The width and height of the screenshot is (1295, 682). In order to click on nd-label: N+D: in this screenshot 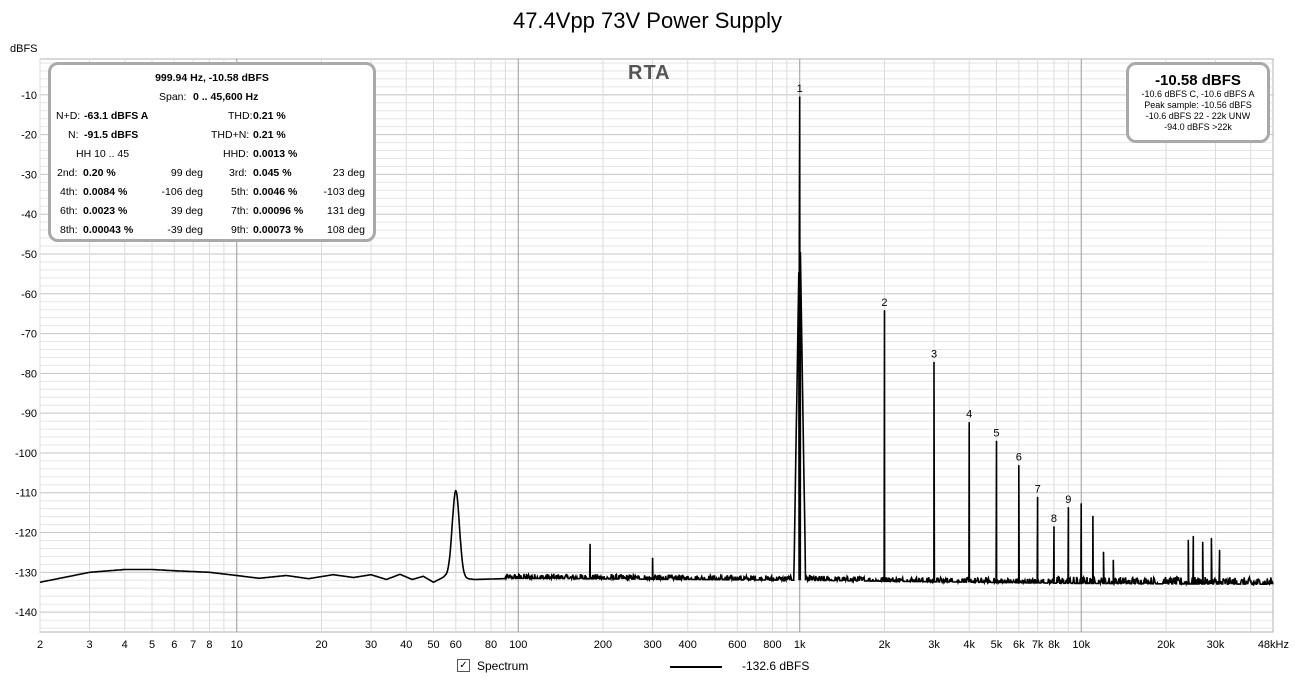, I will do `click(68, 116)`.